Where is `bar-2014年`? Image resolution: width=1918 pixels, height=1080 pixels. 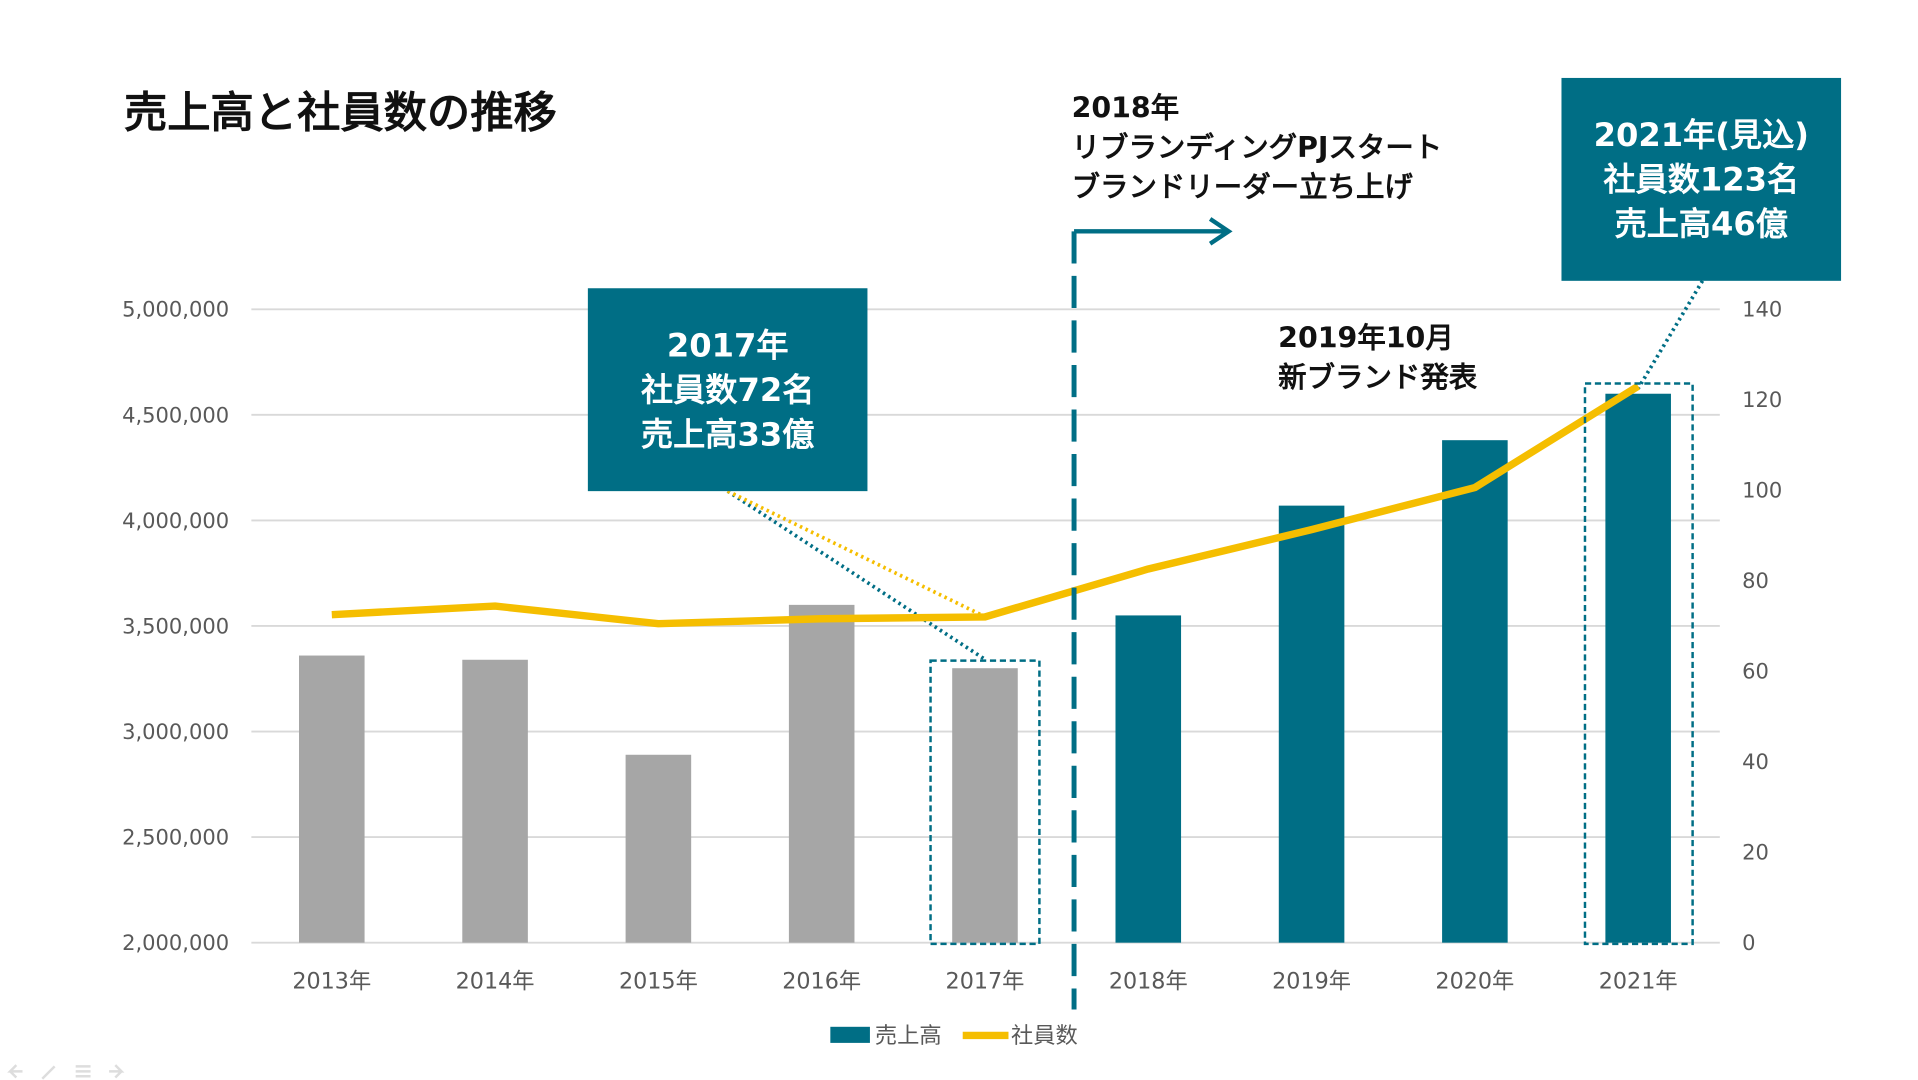 bar-2014年 is located at coordinates (495, 801).